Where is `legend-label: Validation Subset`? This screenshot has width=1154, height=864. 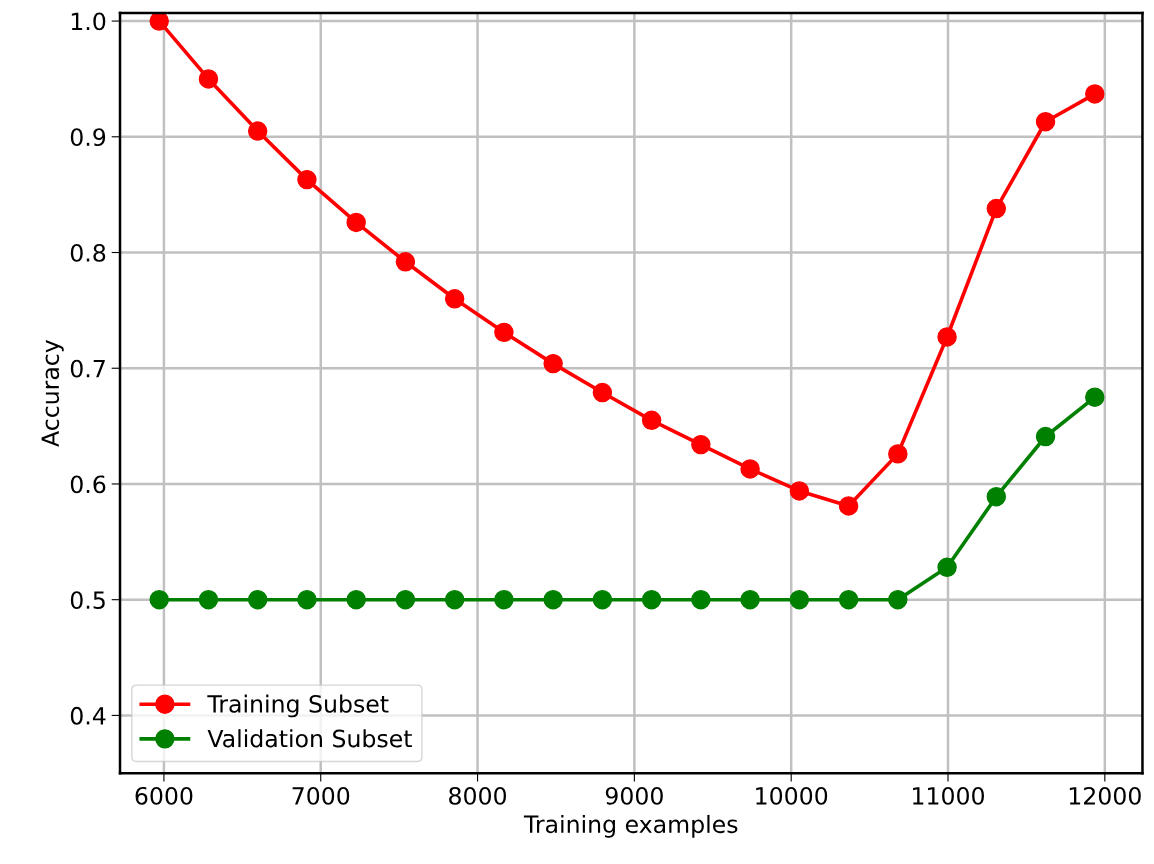 legend-label: Validation Subset is located at coordinates (309, 738).